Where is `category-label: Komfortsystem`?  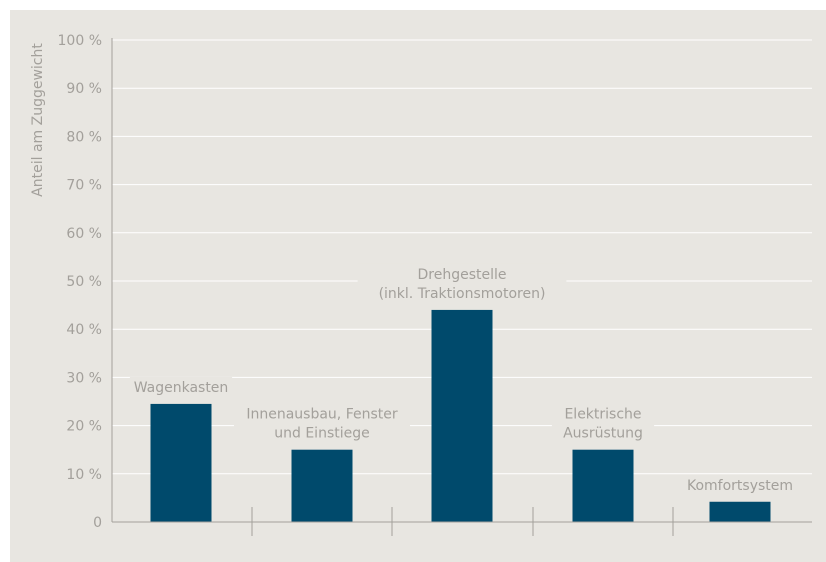 category-label: Komfortsystem is located at coordinates (740, 486).